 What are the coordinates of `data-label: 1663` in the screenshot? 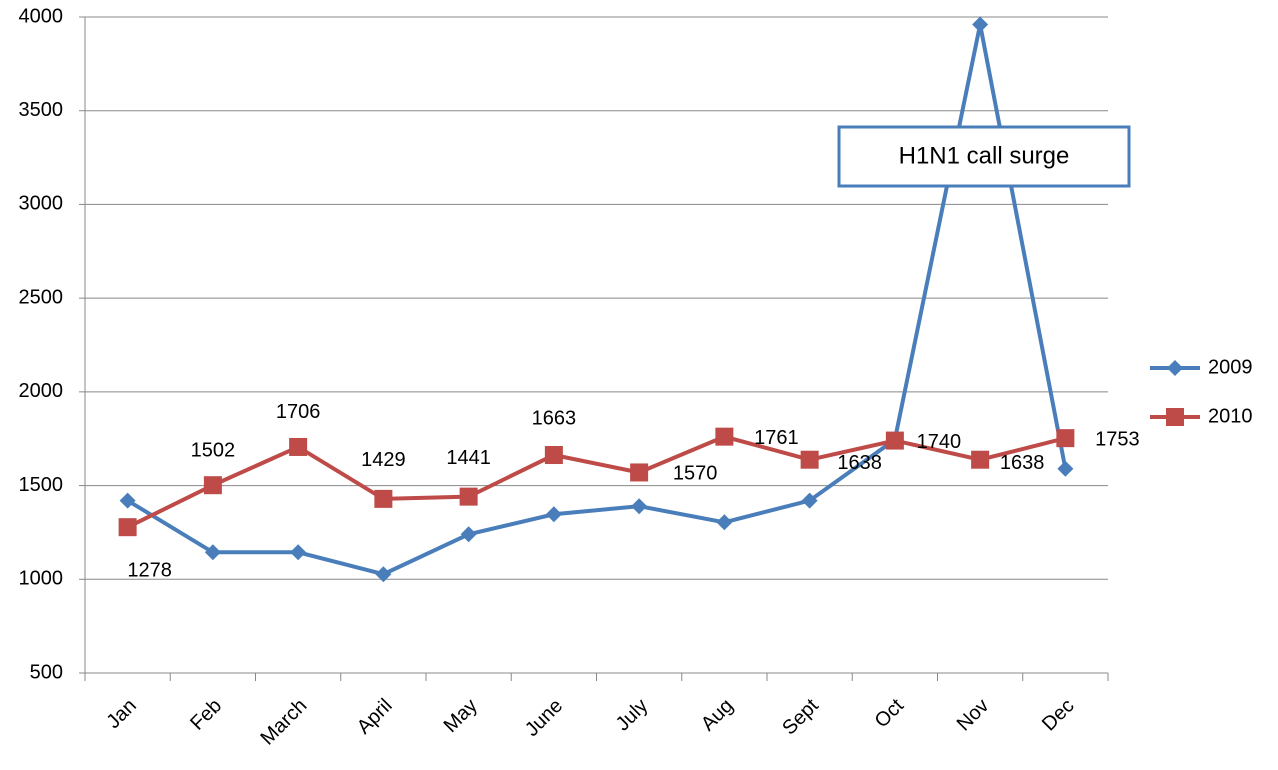 It's located at (554, 418).